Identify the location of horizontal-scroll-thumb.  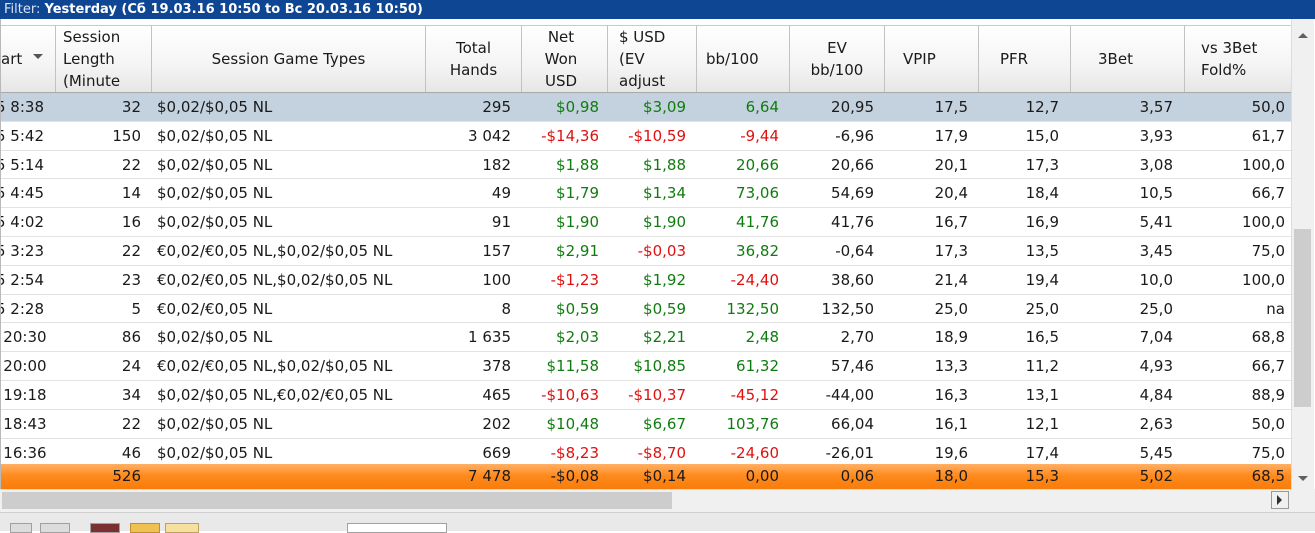
(337, 500).